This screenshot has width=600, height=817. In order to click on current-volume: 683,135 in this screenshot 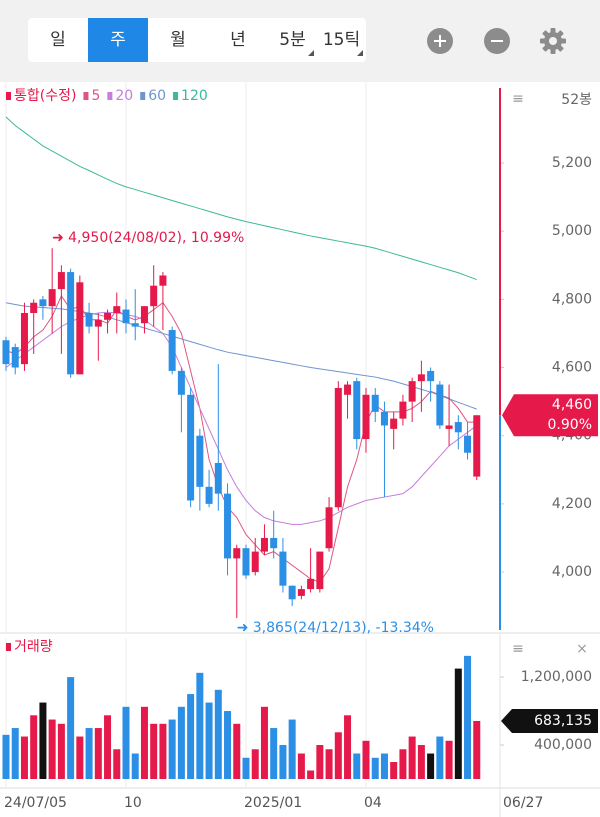, I will do `click(563, 721)`.